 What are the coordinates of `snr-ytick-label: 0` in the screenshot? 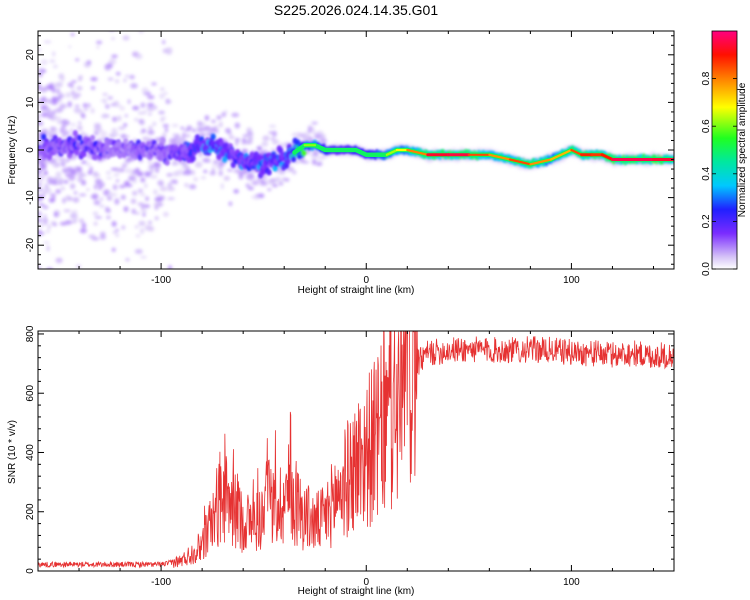 It's located at (30, 571).